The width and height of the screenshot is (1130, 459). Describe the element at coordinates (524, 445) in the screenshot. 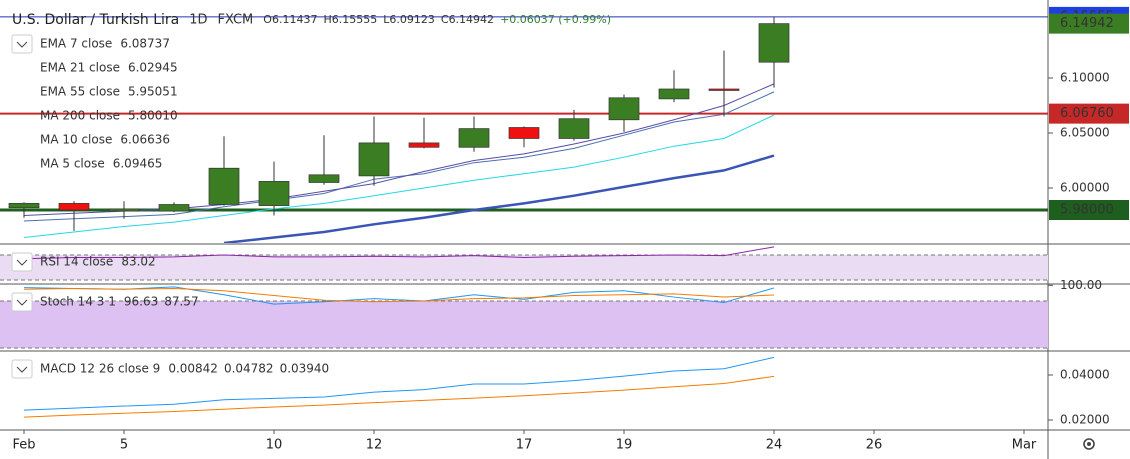

I see `x-tick-label: 17` at that location.